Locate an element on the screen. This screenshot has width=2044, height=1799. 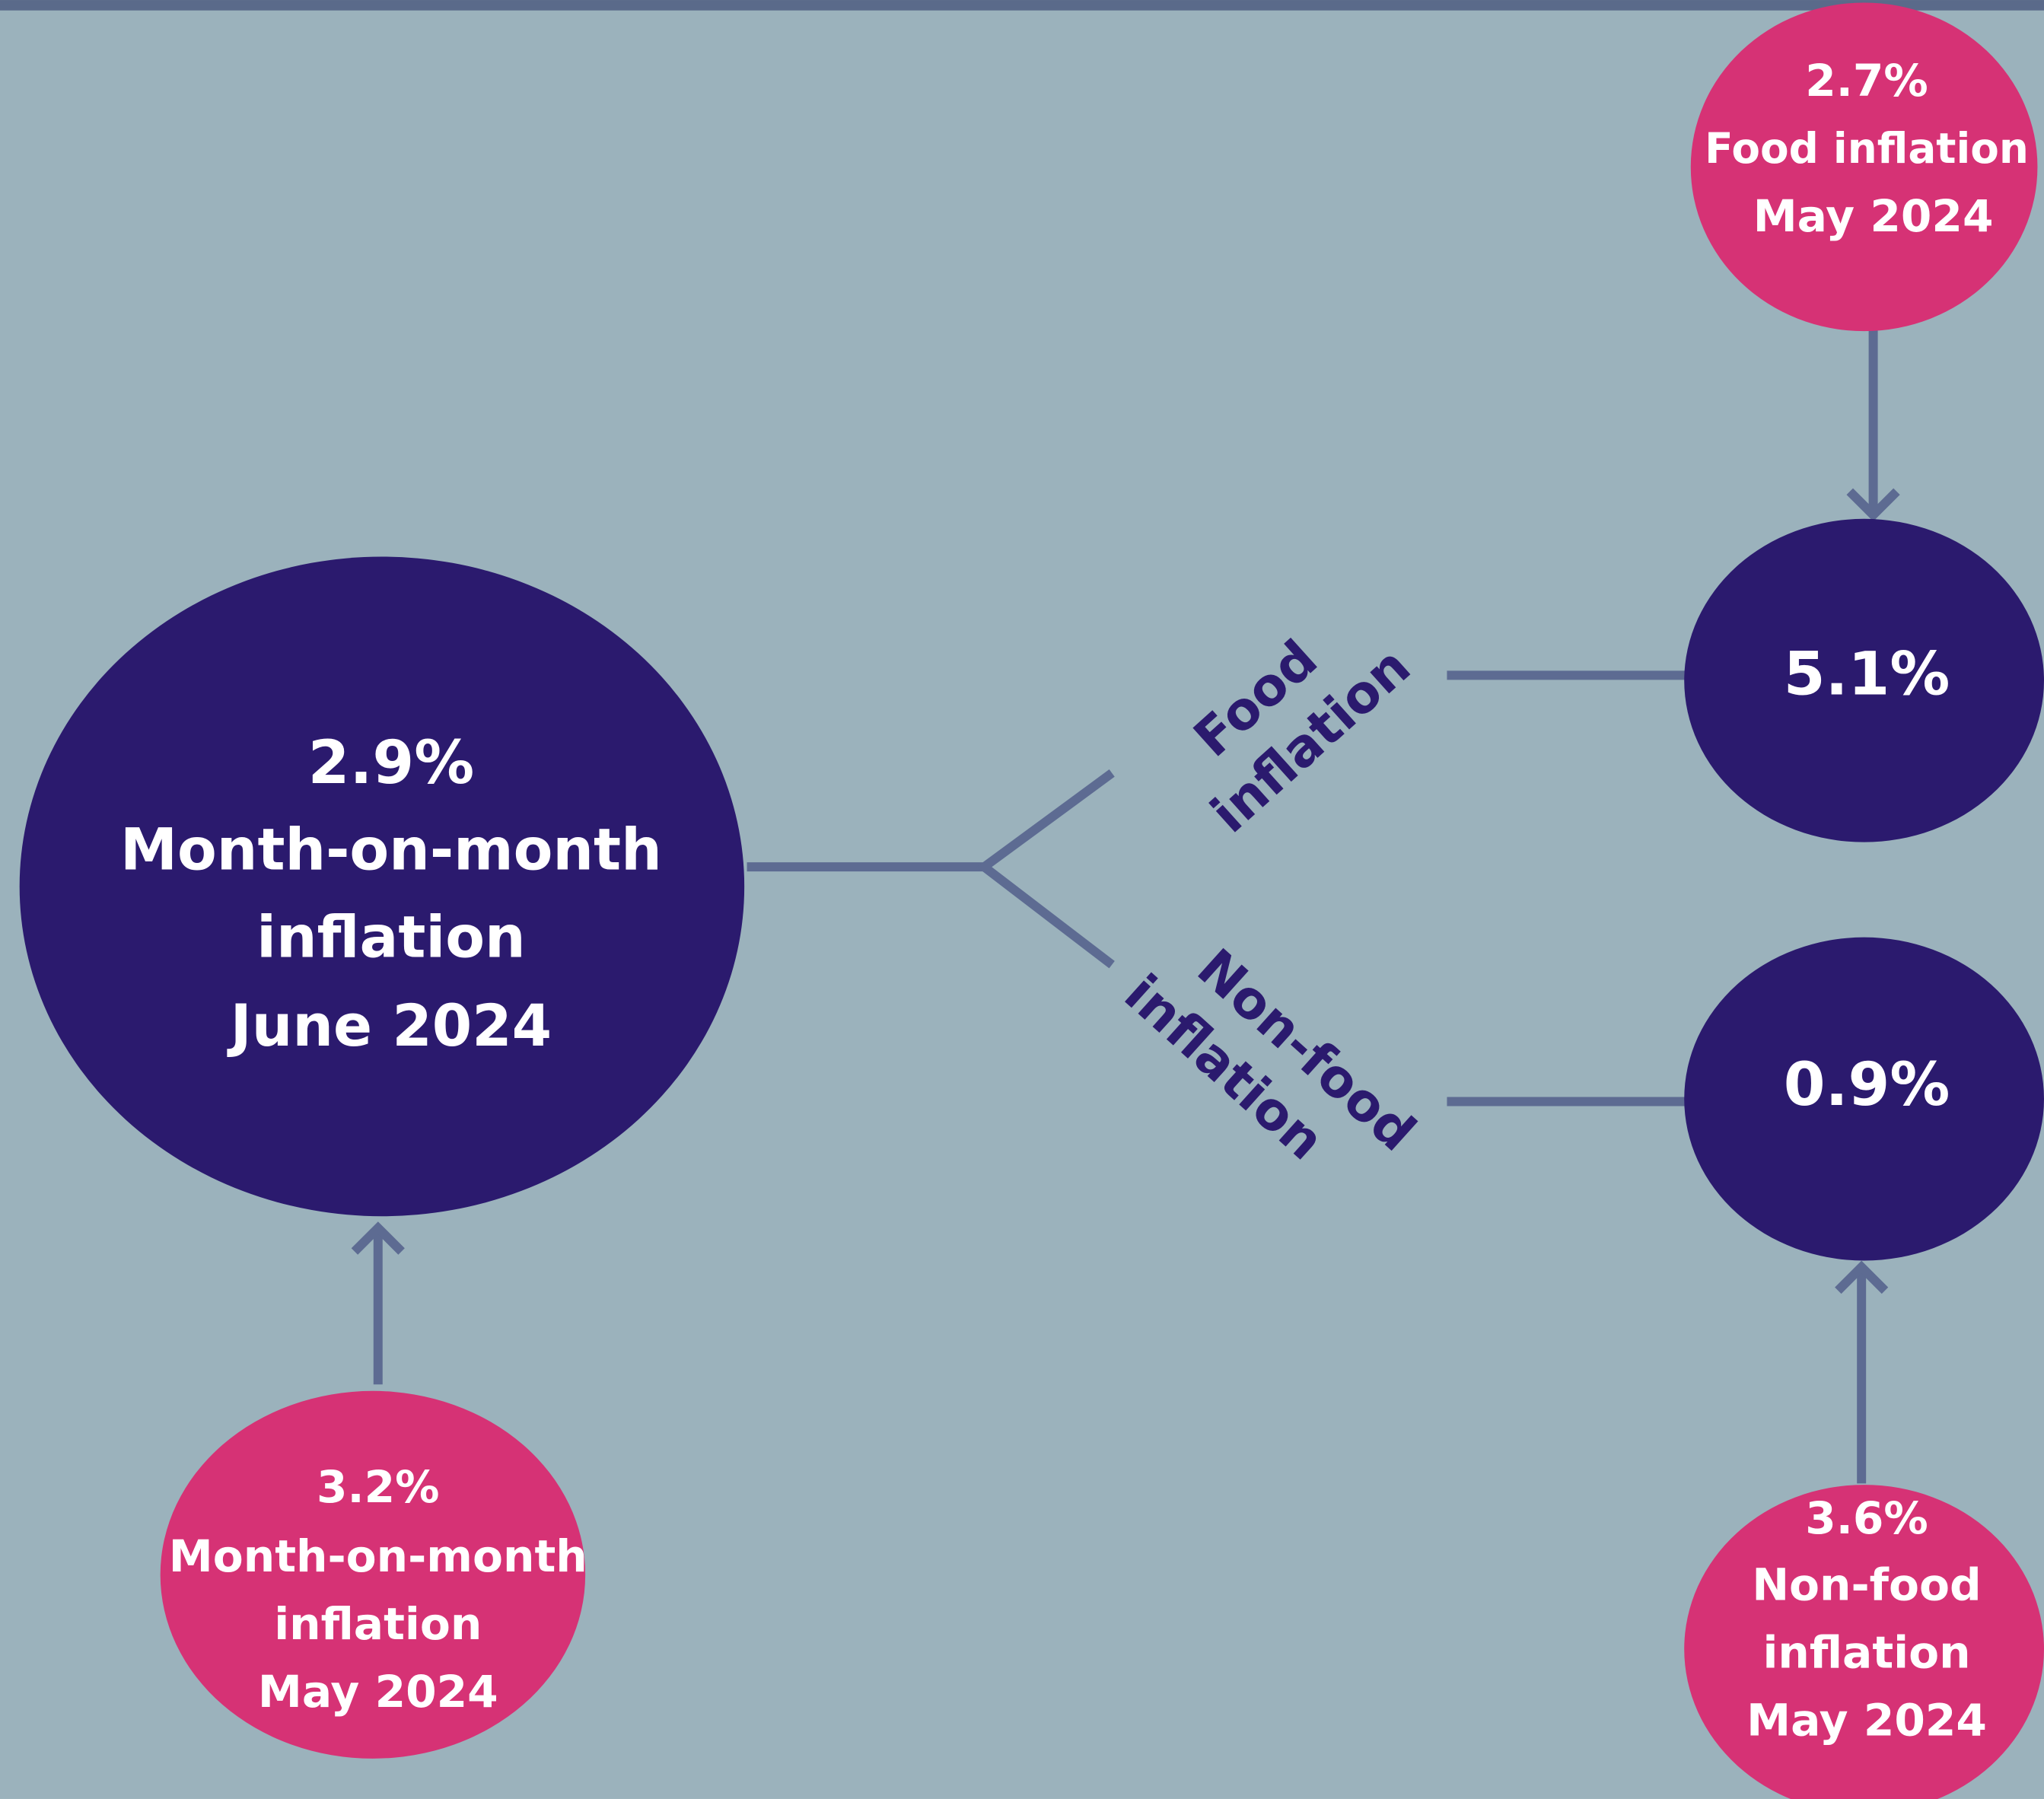
node-label: June 2024 is located at coordinates (389, 1025).